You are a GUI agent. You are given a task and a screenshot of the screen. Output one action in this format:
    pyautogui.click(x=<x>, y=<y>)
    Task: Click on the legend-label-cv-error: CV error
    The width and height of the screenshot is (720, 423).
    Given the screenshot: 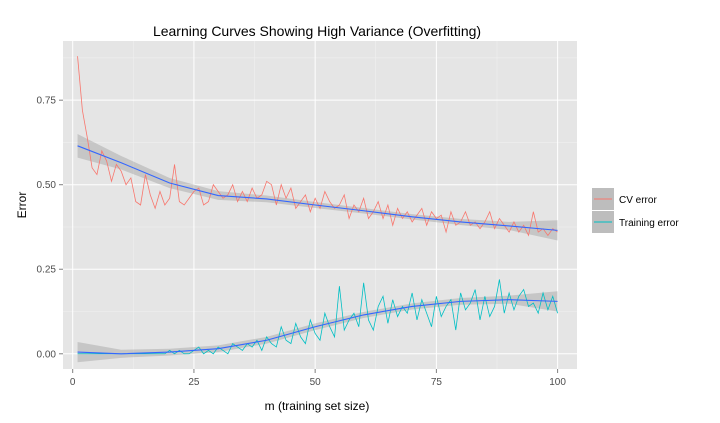 What is the action you would take?
    pyautogui.click(x=638, y=200)
    